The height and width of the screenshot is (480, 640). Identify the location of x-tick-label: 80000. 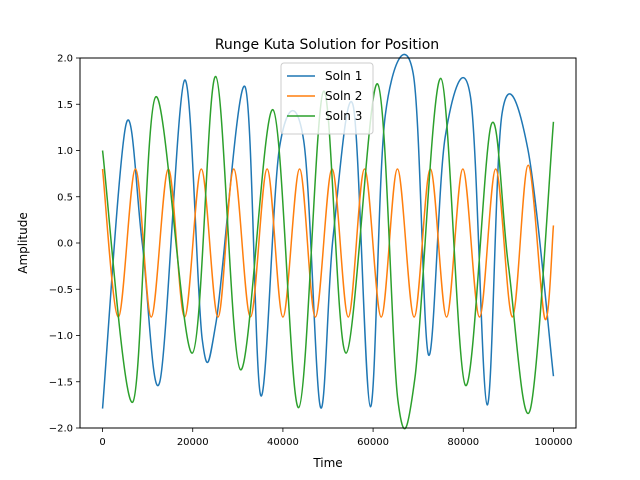
(463, 442).